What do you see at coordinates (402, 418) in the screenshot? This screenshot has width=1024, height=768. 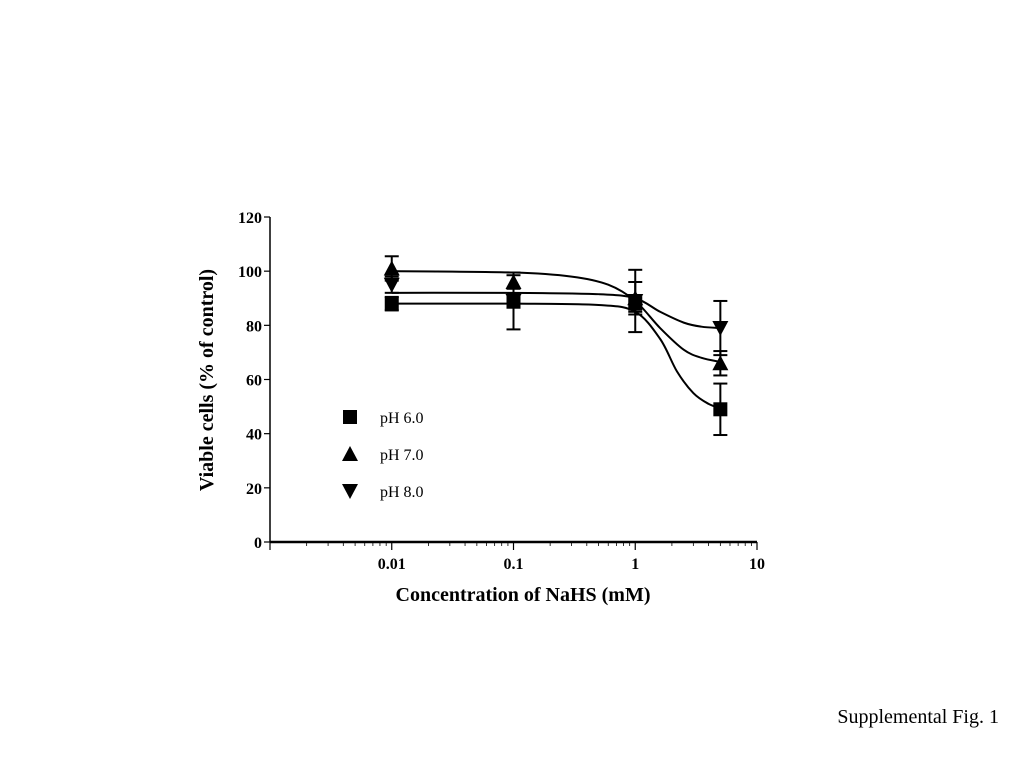 I see `legend-label: pH 6.0` at bounding box center [402, 418].